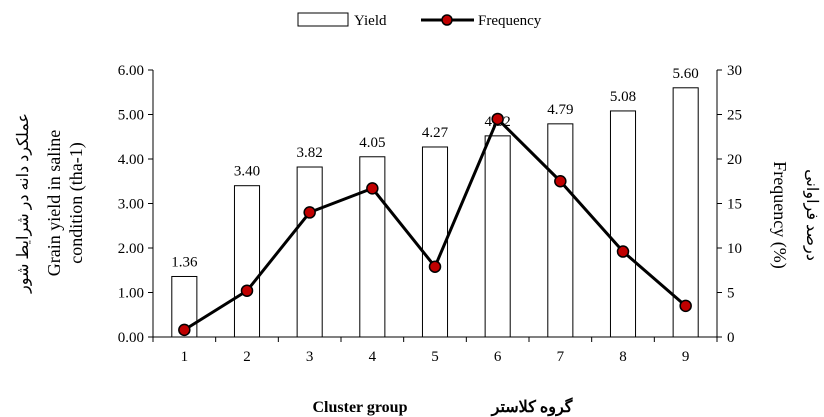 Image resolution: width=824 pixels, height=417 pixels. I want to click on right-tick-label: 25, so click(734, 116).